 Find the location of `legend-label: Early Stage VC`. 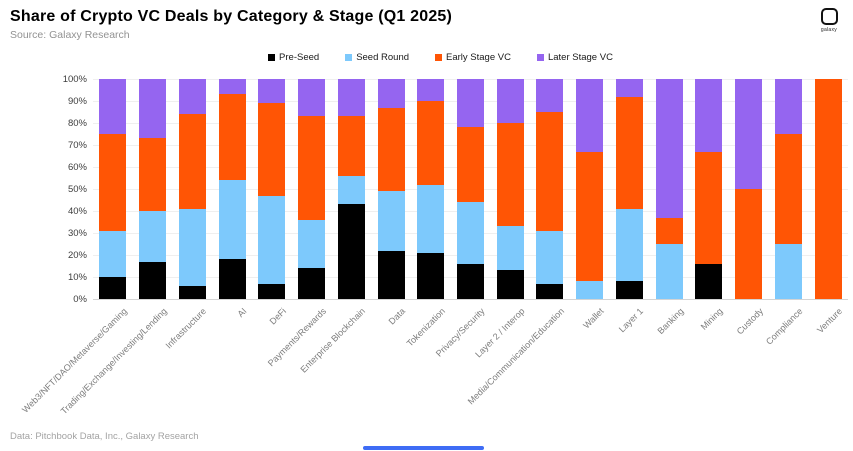

legend-label: Early Stage VC is located at coordinates (478, 57).